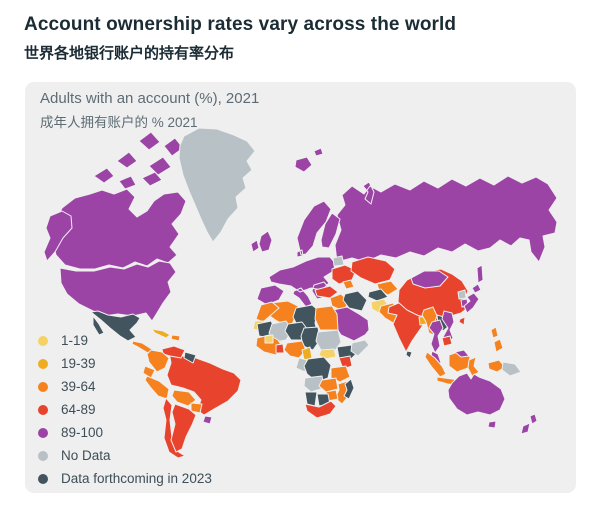 This screenshot has width=600, height=507. Describe the element at coordinates (280, 331) in the screenshot. I see `region-mali` at that location.